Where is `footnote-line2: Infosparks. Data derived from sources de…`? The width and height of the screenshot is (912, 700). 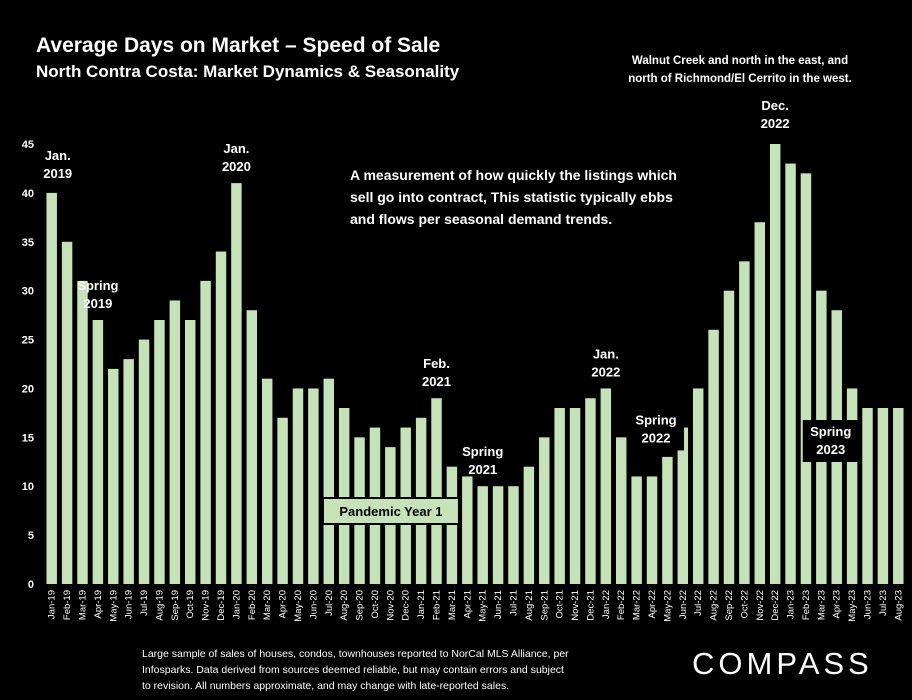 footnote-line2: Infosparks. Data derived from sources de… is located at coordinates (353, 670).